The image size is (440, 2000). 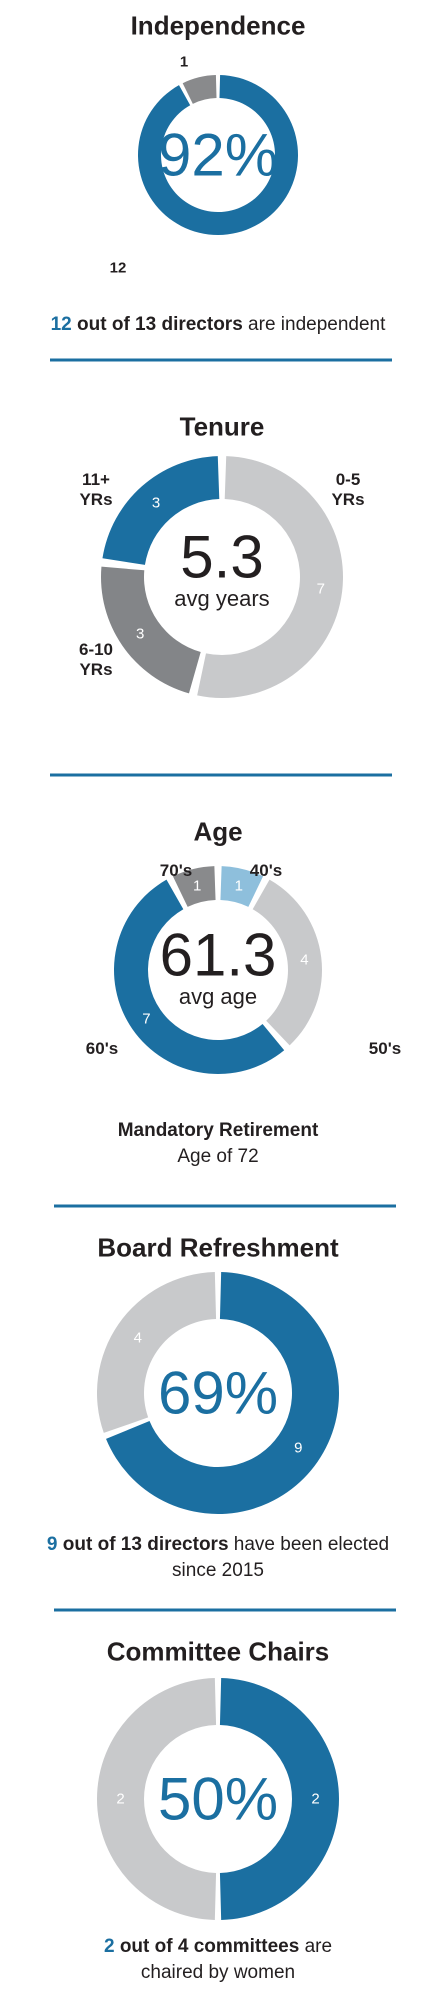 What do you see at coordinates (118, 268) in the screenshot?
I see `value-label: 12` at bounding box center [118, 268].